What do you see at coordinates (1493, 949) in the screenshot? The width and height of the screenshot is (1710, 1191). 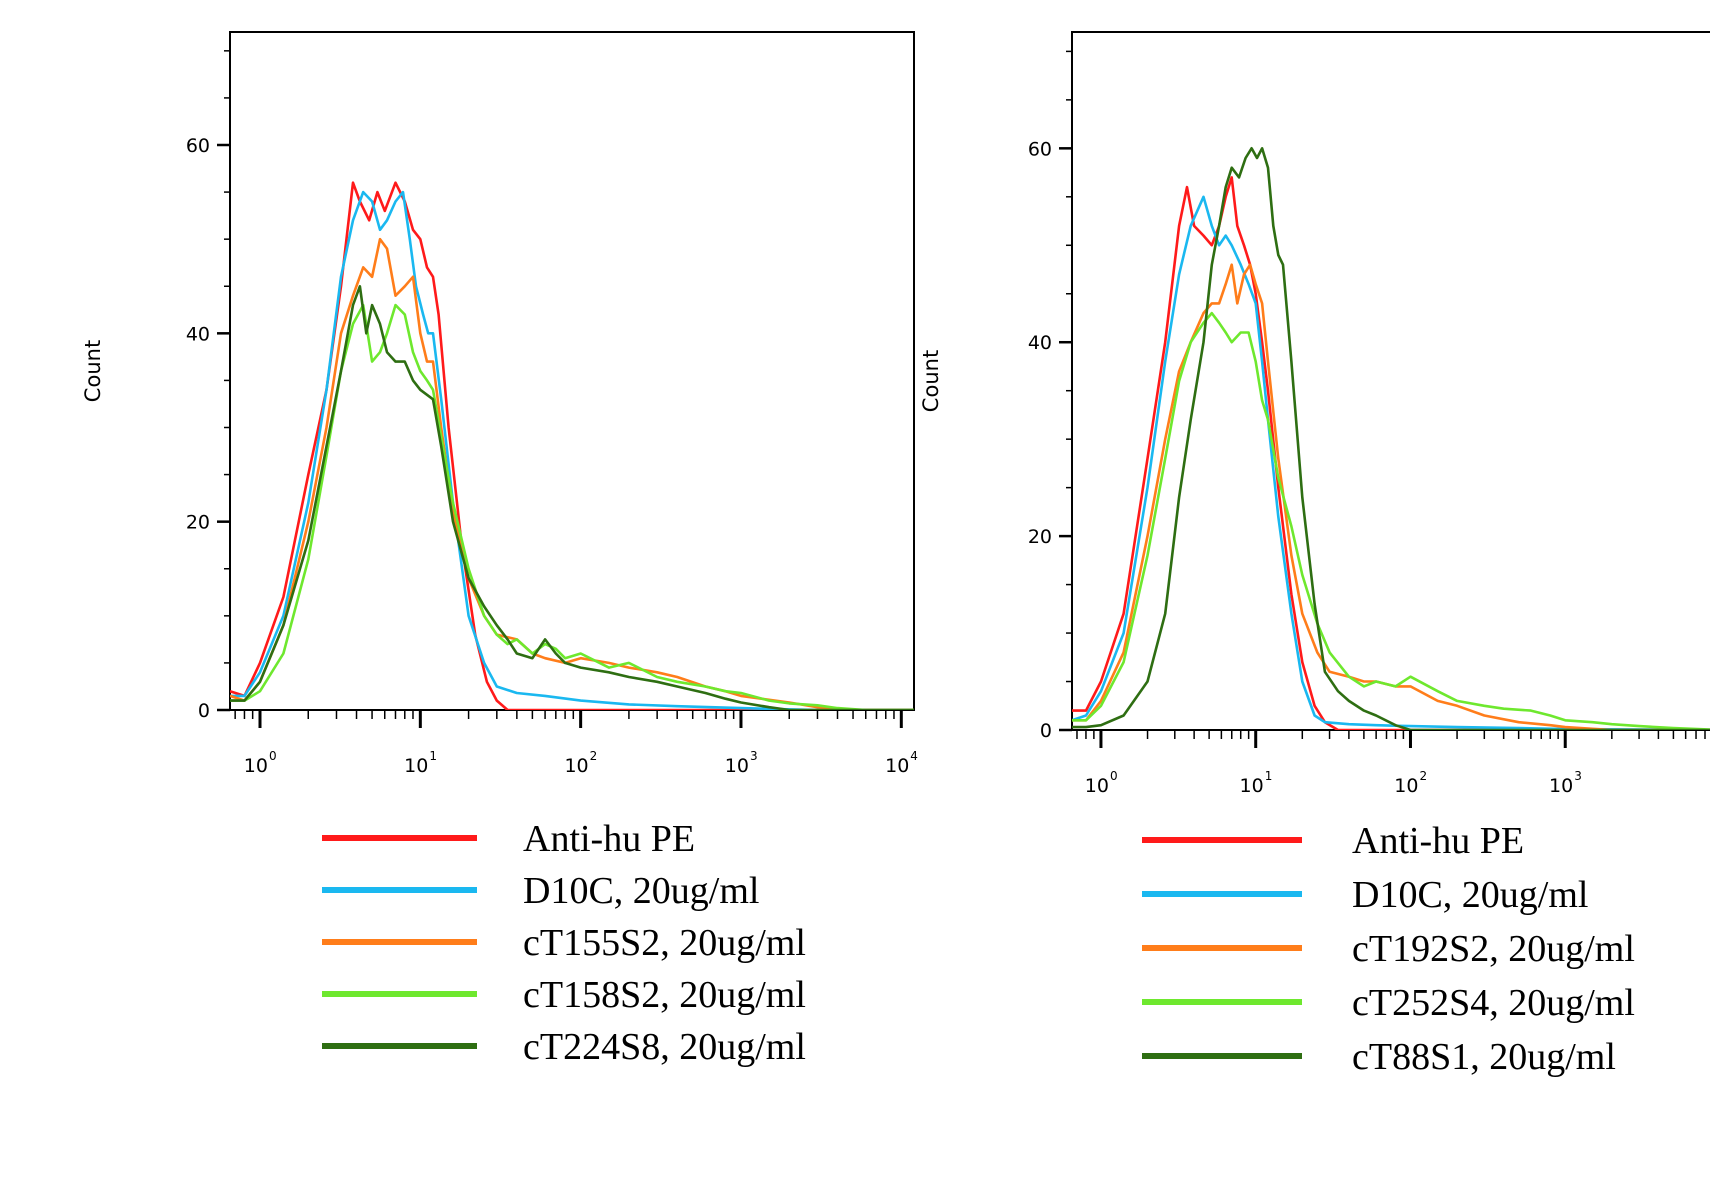 I see `legend-label: cT192S2, 20ug/ml` at bounding box center [1493, 949].